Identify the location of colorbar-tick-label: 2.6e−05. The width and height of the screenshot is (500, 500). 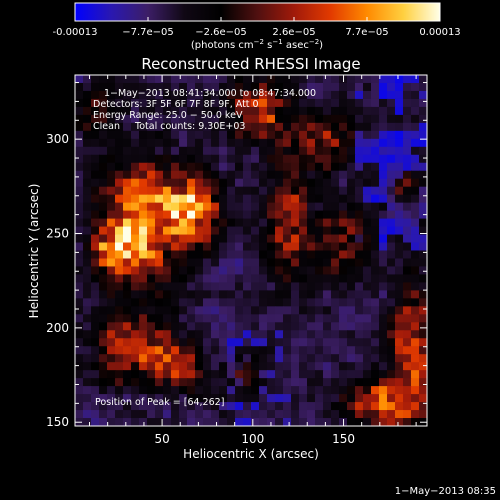
(293, 32).